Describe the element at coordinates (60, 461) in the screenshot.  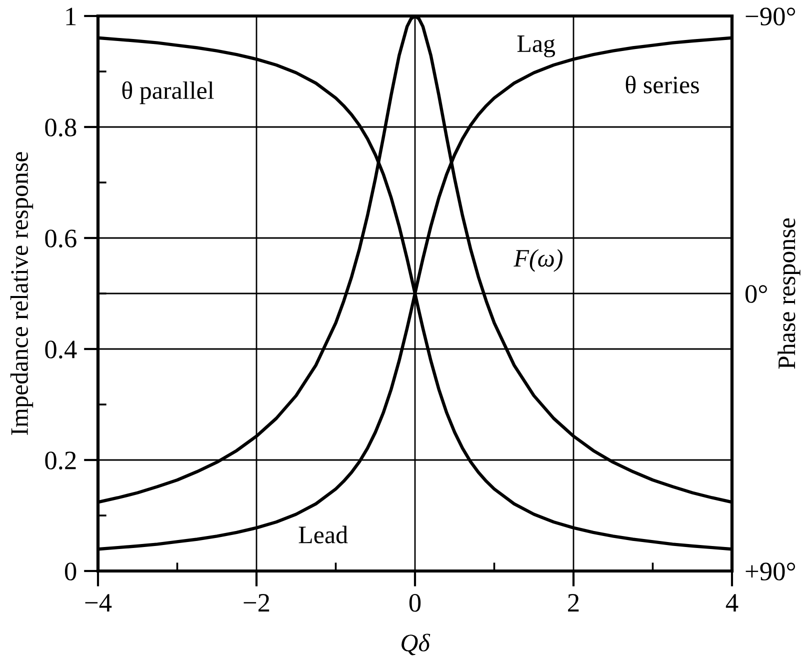
I see `y-tick-label: 0.2` at that location.